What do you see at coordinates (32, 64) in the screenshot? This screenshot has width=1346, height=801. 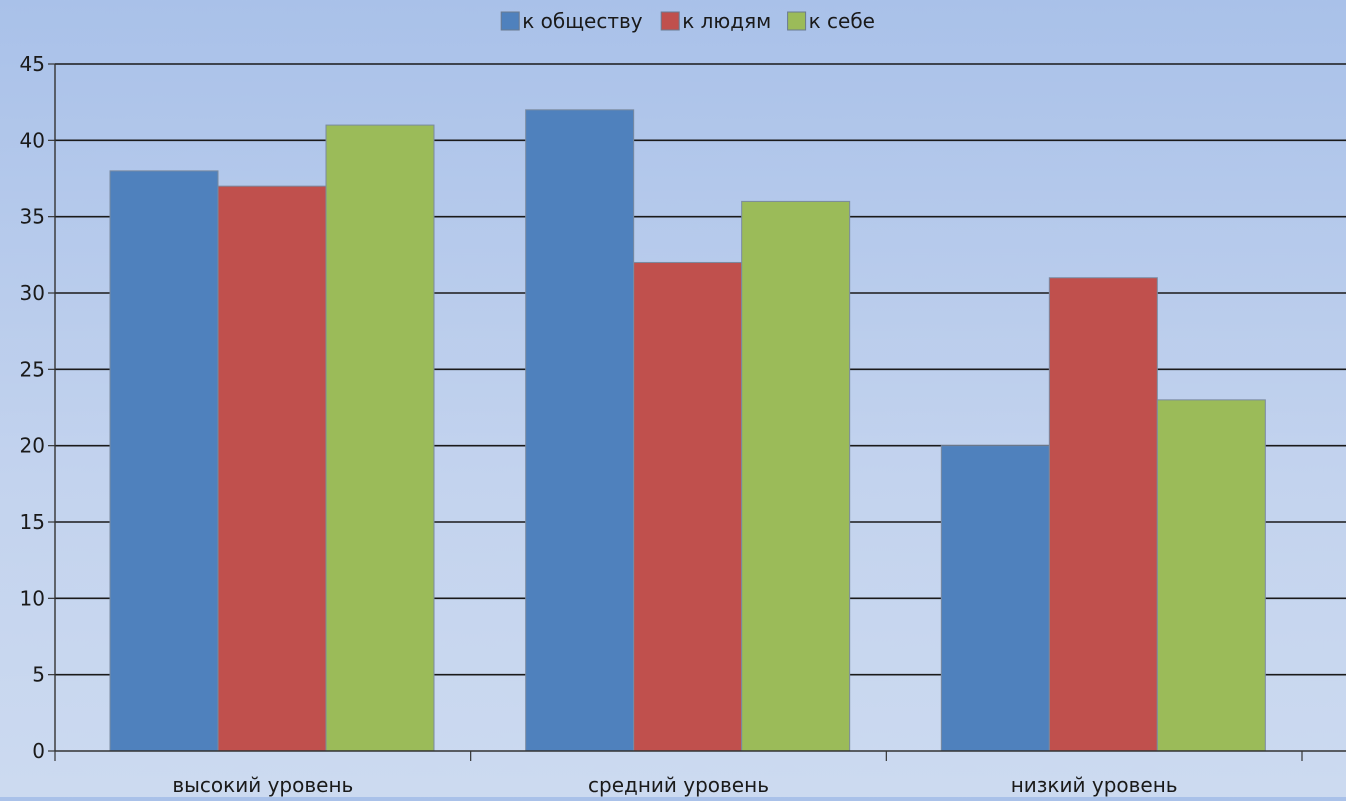 I see `y-tick-label: 45` at bounding box center [32, 64].